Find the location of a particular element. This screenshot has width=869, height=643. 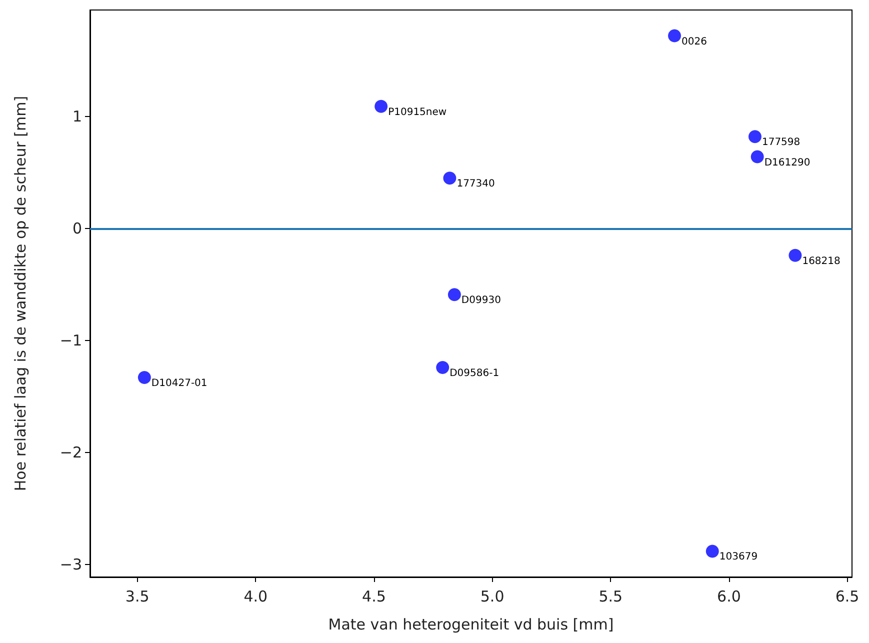

x-axis-title: Mate van heterogeniteit vd buis [mm] is located at coordinates (471, 625).